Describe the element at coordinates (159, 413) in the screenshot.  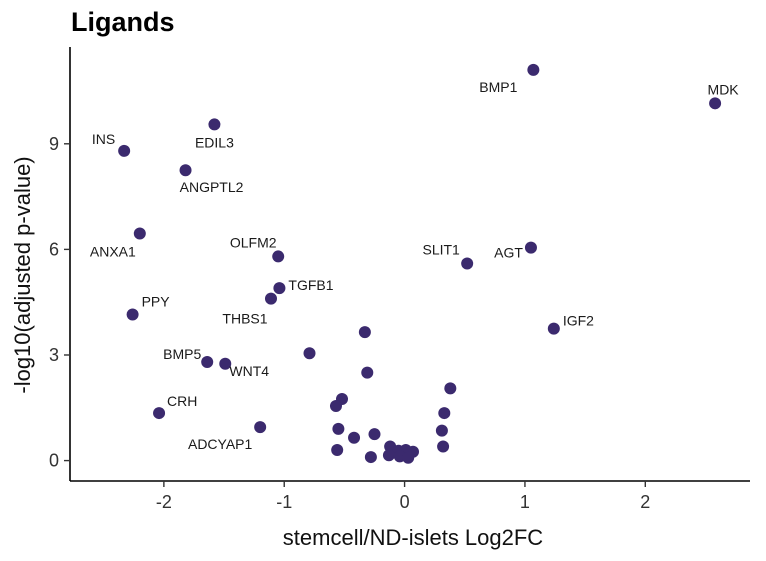
I see `data-point-crh` at that location.